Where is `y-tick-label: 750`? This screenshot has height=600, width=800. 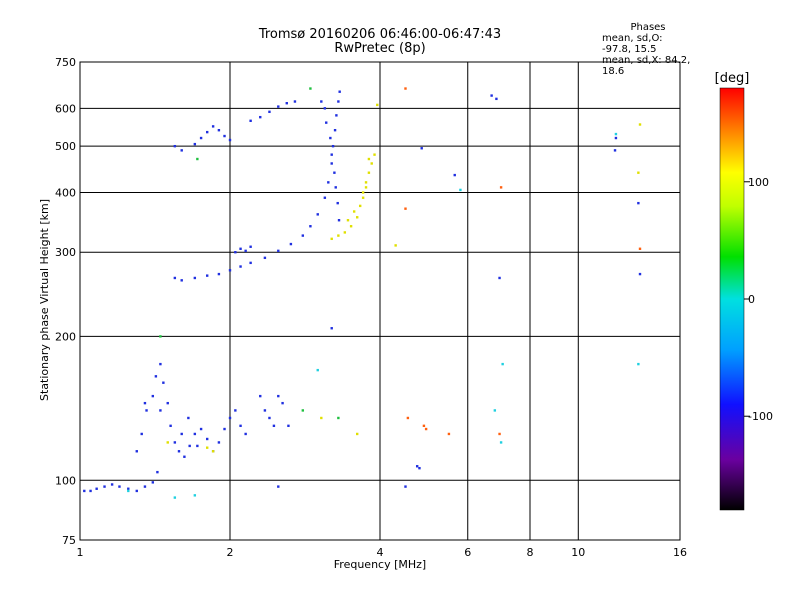
y-tick-label: 750 is located at coordinates (65, 62).